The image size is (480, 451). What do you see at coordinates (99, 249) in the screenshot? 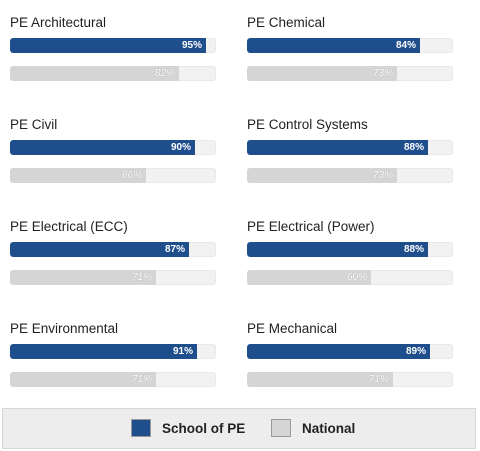
I see `school-bar-fill: 87%` at bounding box center [99, 249].